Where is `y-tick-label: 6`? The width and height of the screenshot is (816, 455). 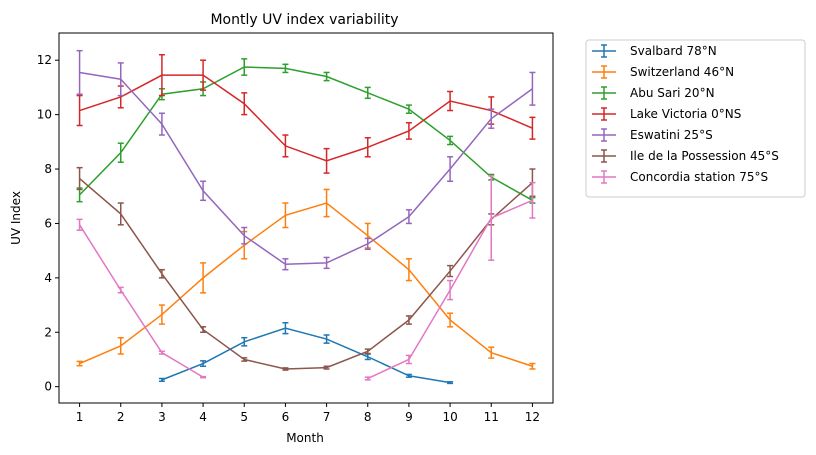
y-tick-label: 6 is located at coordinates (48, 223).